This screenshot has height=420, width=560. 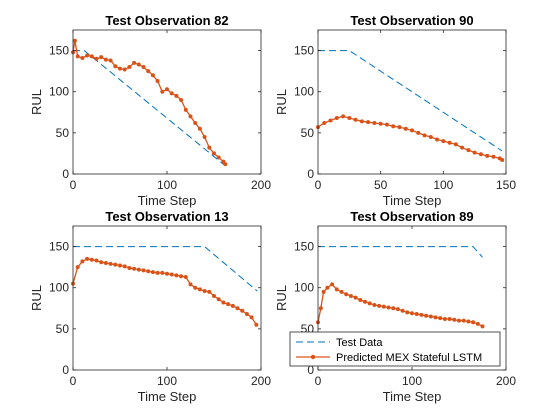 I want to click on x-axis-label: Time Step, so click(x=412, y=396).